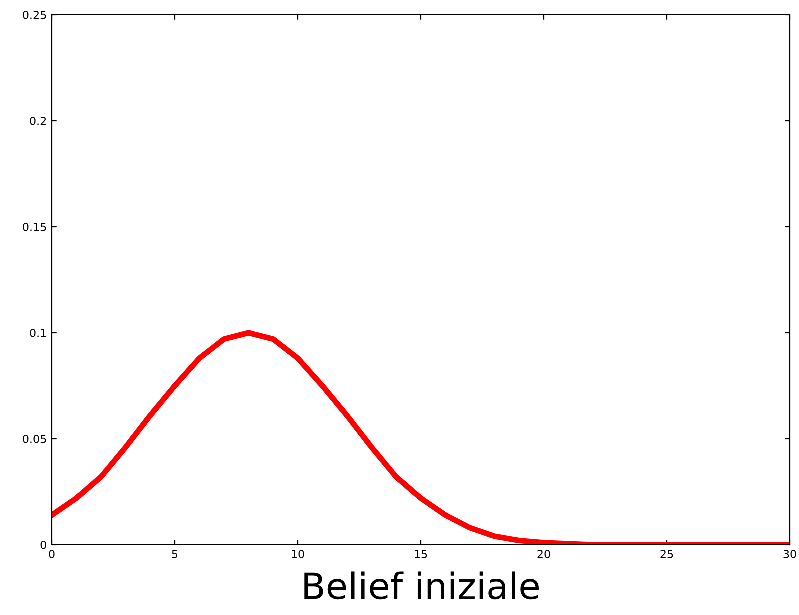  What do you see at coordinates (421, 554) in the screenshot?
I see `x-tick-label: 15` at bounding box center [421, 554].